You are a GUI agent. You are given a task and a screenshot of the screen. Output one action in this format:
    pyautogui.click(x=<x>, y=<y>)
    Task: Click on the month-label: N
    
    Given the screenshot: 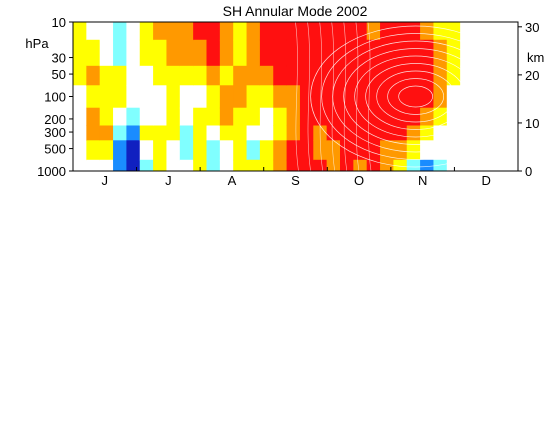 What is the action you would take?
    pyautogui.click(x=422, y=180)
    